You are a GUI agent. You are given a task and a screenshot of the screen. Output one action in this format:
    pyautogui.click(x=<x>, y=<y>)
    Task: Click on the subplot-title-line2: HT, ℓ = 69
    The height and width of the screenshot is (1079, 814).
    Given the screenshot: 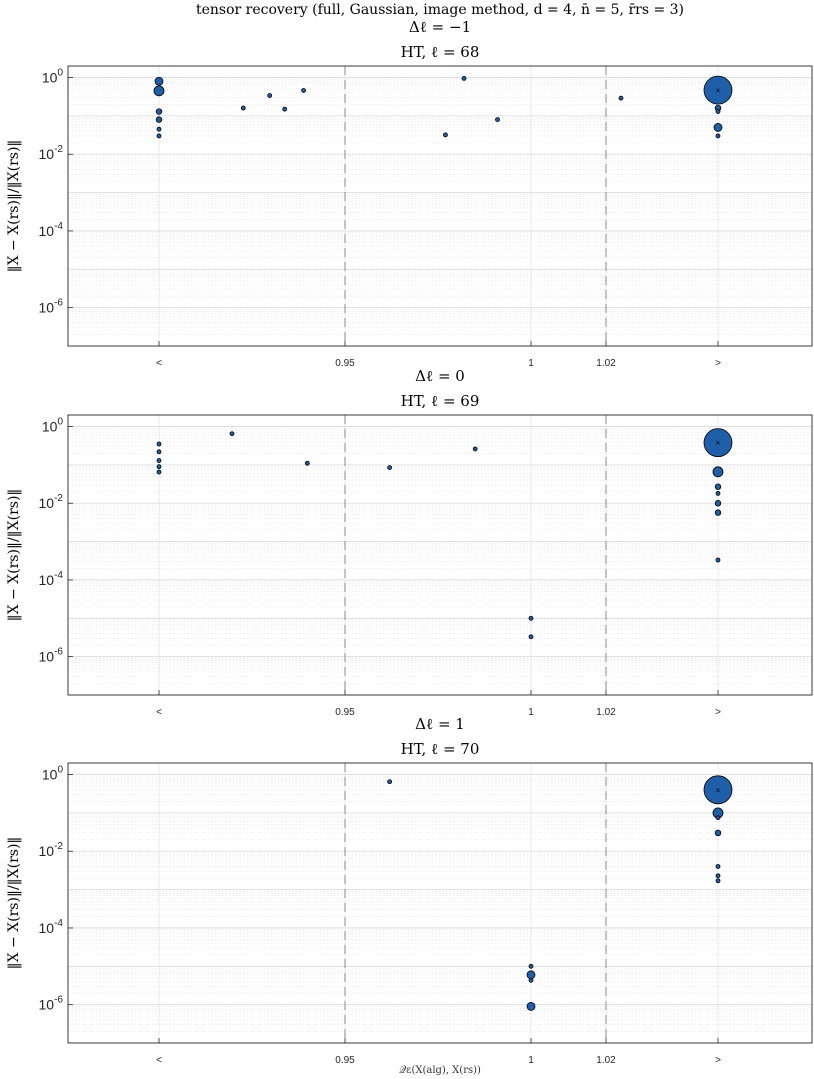 What is the action you would take?
    pyautogui.click(x=440, y=401)
    